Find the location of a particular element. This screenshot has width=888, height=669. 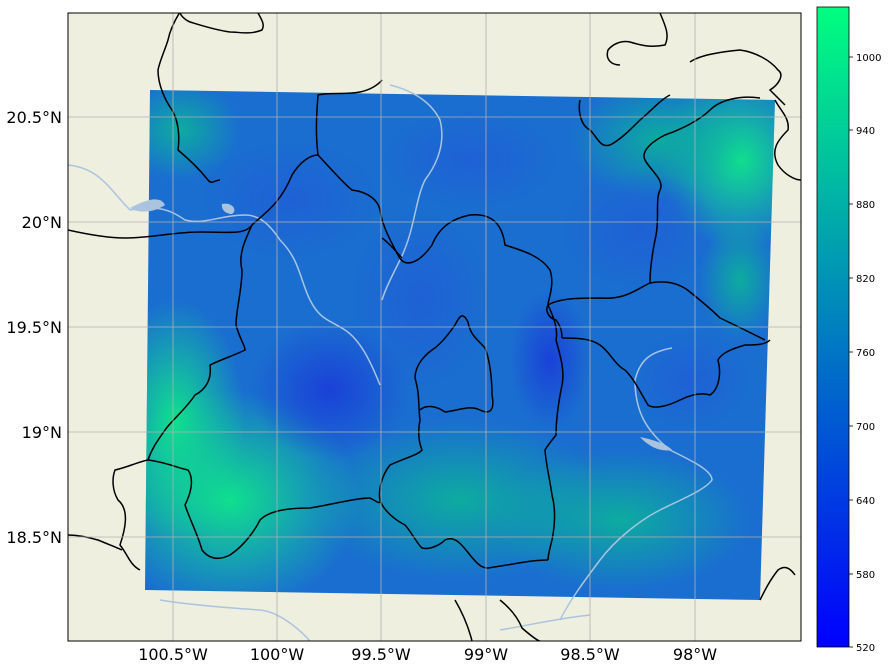

colorbar-tick-label: 760 is located at coordinates (865, 353).